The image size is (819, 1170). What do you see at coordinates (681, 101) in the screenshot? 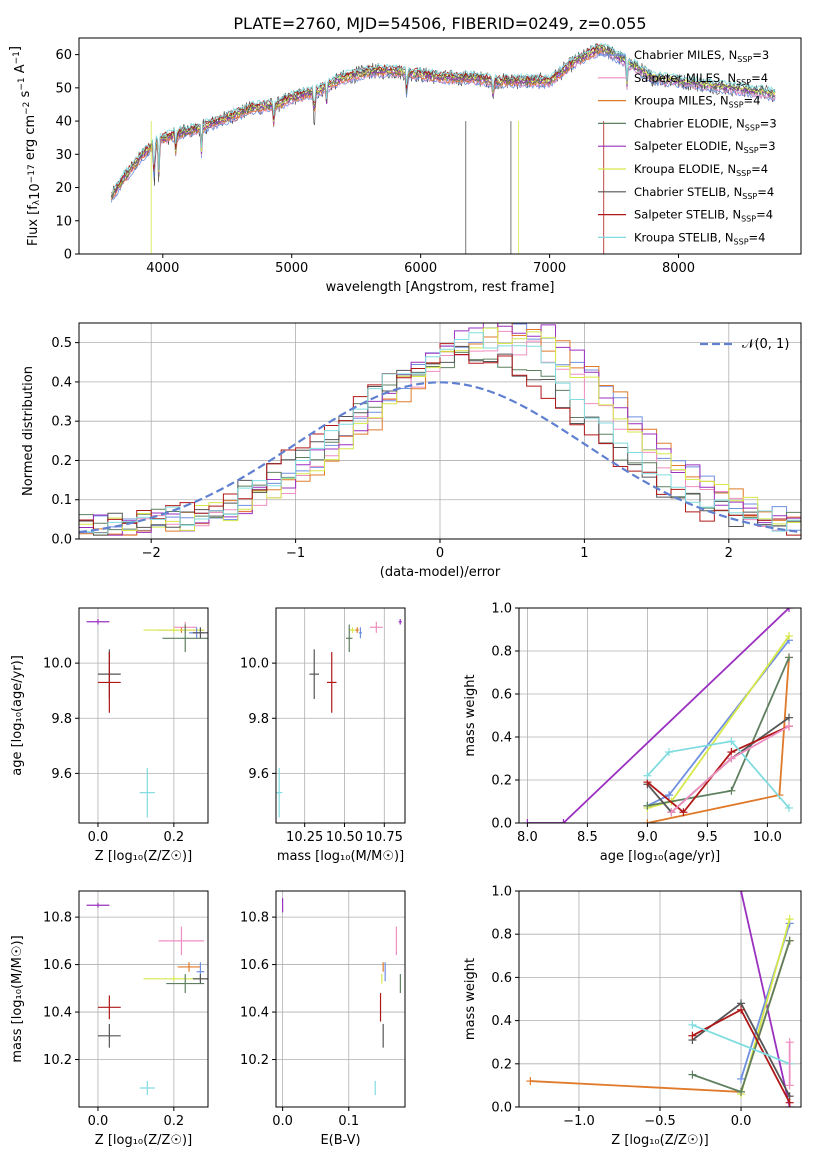
I see `legend-label: Kroupa MILES, N` at bounding box center [681, 101].